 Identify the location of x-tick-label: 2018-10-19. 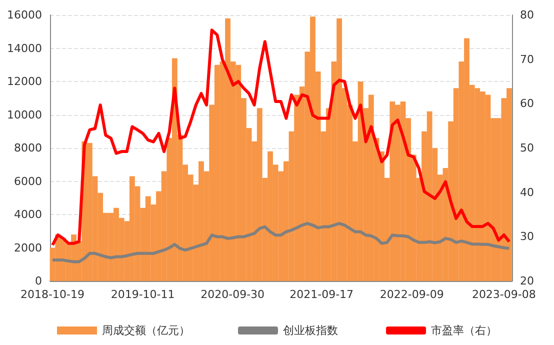
(52, 294).